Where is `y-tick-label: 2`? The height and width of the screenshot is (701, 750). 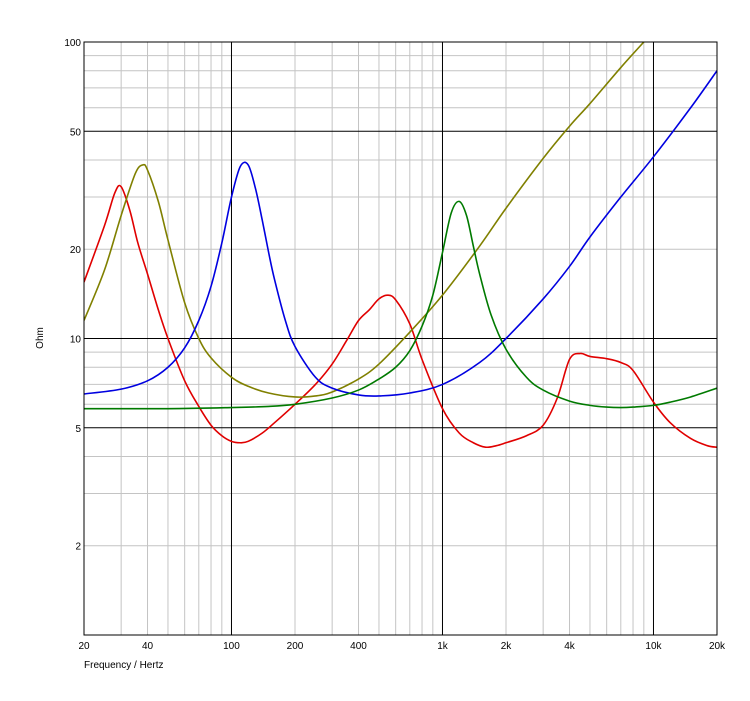 y-tick-label: 2 is located at coordinates (78, 547).